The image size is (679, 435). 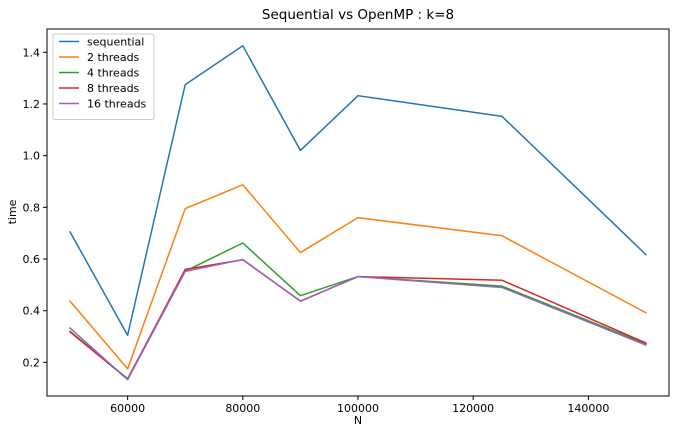 I want to click on legend-entry-label: 4 threads, so click(x=113, y=73).